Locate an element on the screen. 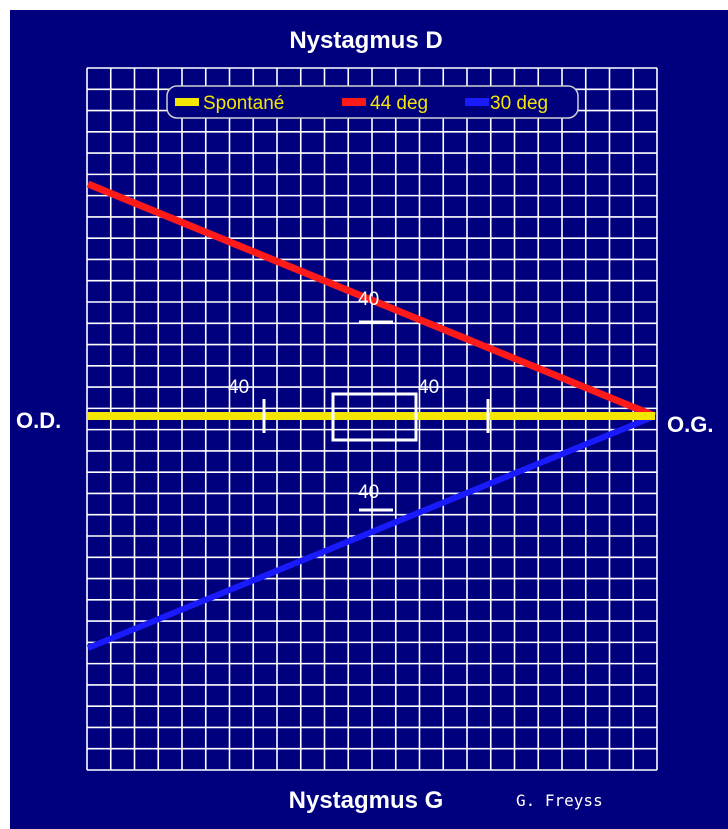  legend-swatch-spontane is located at coordinates (187, 102).